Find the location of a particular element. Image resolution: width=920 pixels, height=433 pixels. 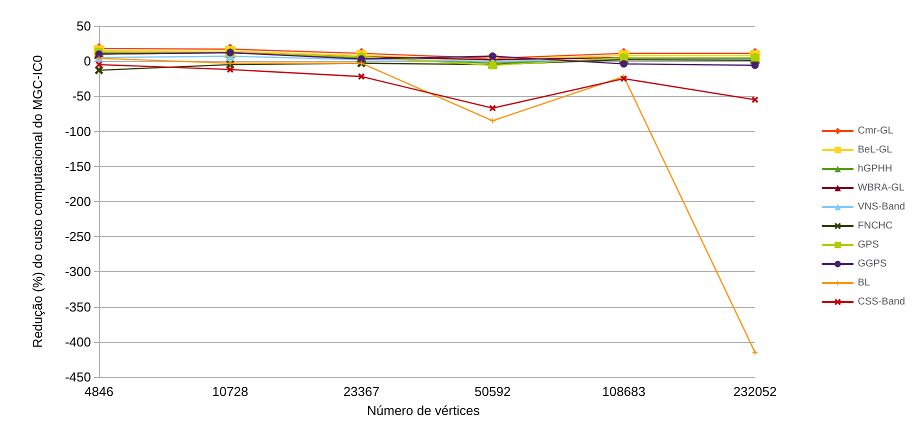

y-tick-label: -350 is located at coordinates (77, 306).